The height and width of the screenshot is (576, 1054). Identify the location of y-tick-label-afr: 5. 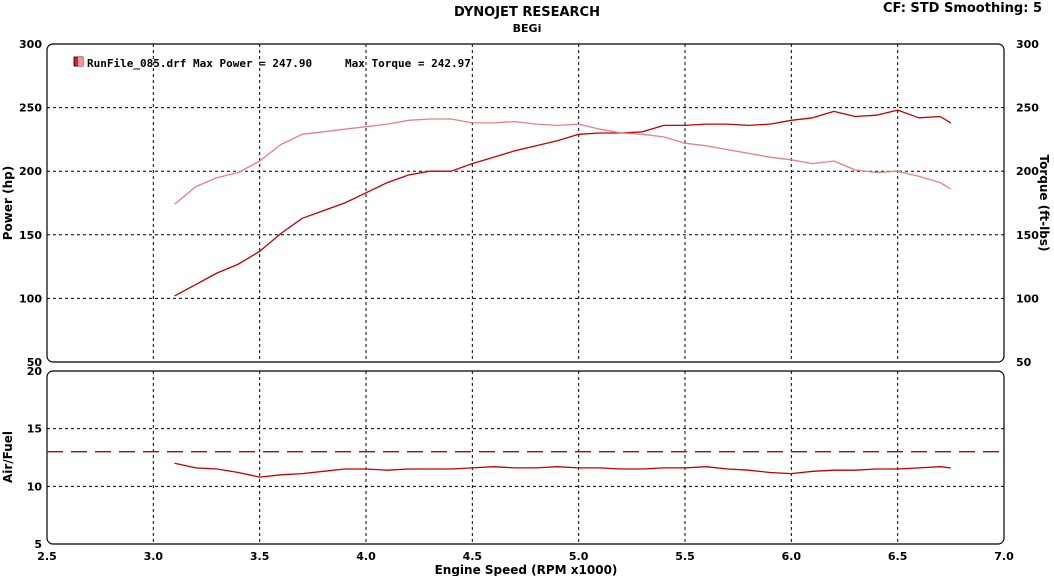
(38, 544).